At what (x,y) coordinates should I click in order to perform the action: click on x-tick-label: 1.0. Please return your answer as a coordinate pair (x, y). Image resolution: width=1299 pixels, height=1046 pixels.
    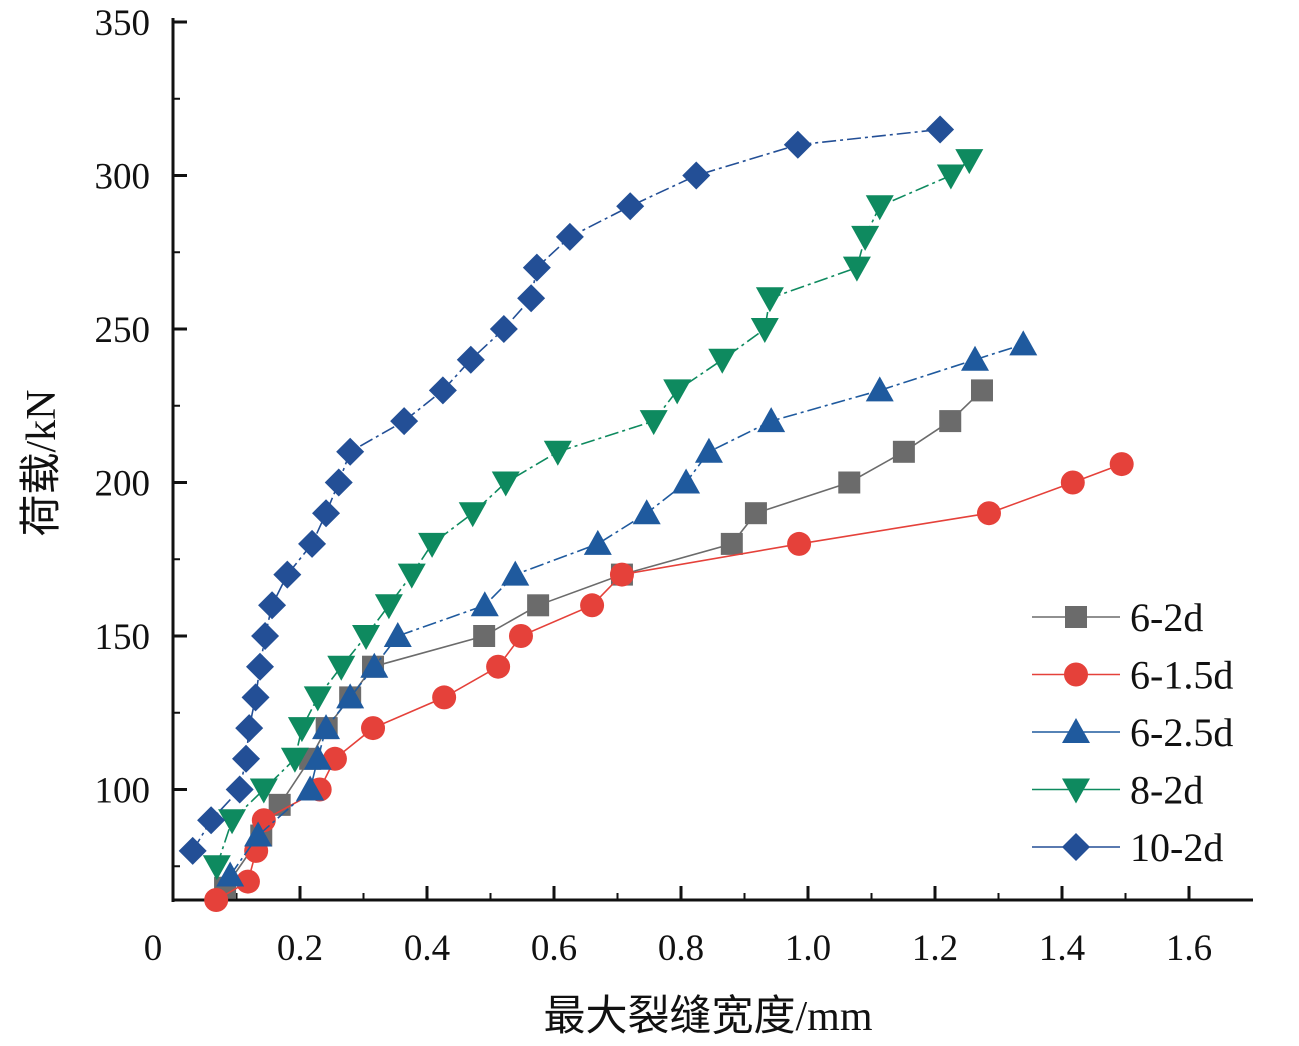
    Looking at the image, I should click on (808, 948).